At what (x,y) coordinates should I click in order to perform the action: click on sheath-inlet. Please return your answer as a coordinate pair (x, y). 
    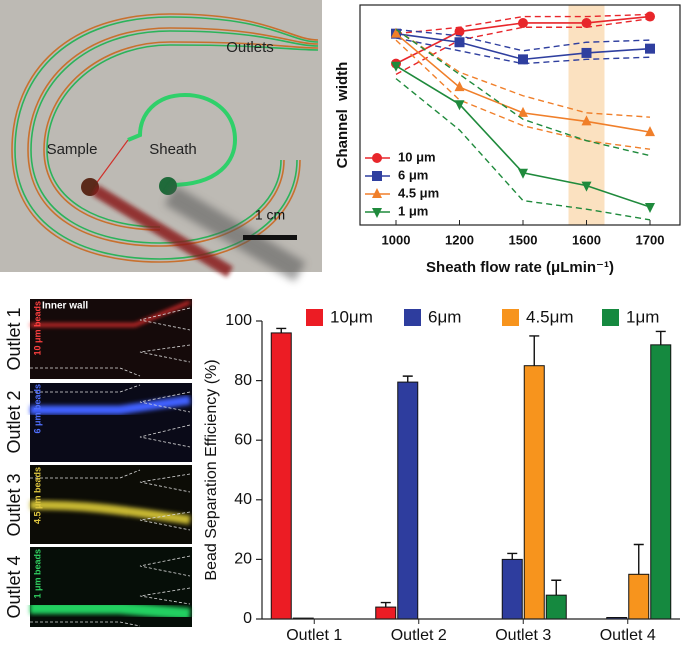
    Looking at the image, I should click on (168, 186).